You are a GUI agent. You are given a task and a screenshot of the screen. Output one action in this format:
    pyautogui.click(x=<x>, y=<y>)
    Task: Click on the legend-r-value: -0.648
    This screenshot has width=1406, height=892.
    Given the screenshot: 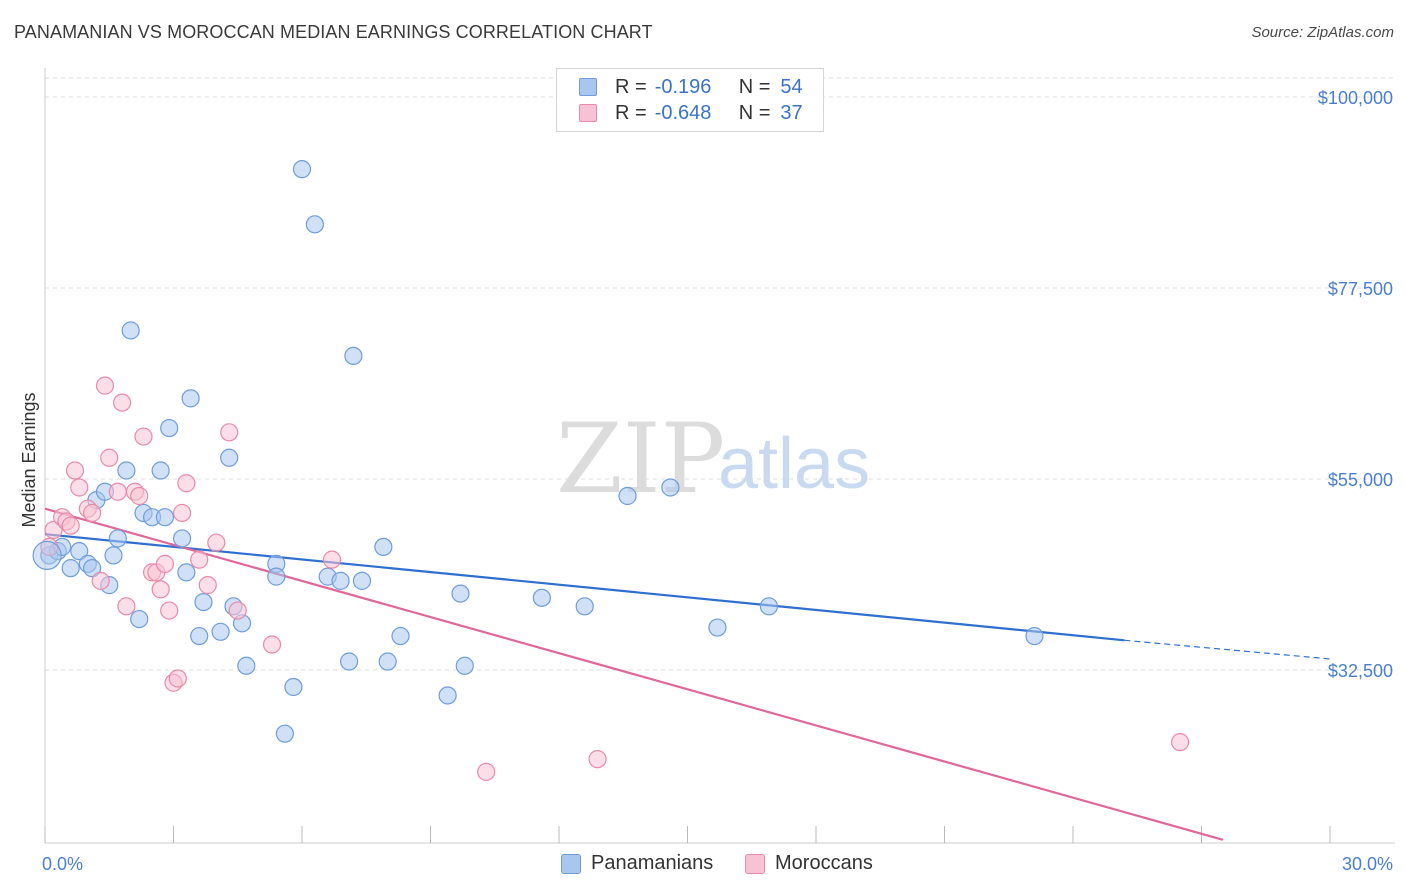 What is the action you would take?
    pyautogui.click(x=683, y=112)
    